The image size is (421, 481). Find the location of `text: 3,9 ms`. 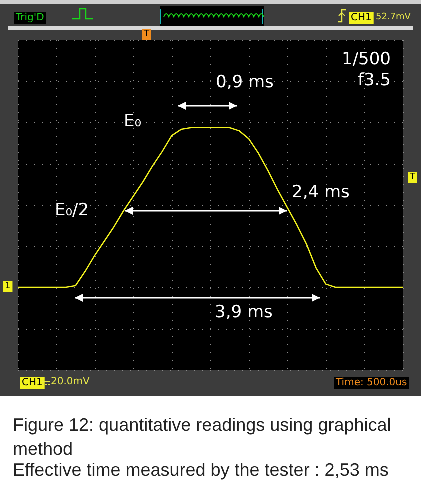

text: 3,9 ms is located at coordinates (244, 312).